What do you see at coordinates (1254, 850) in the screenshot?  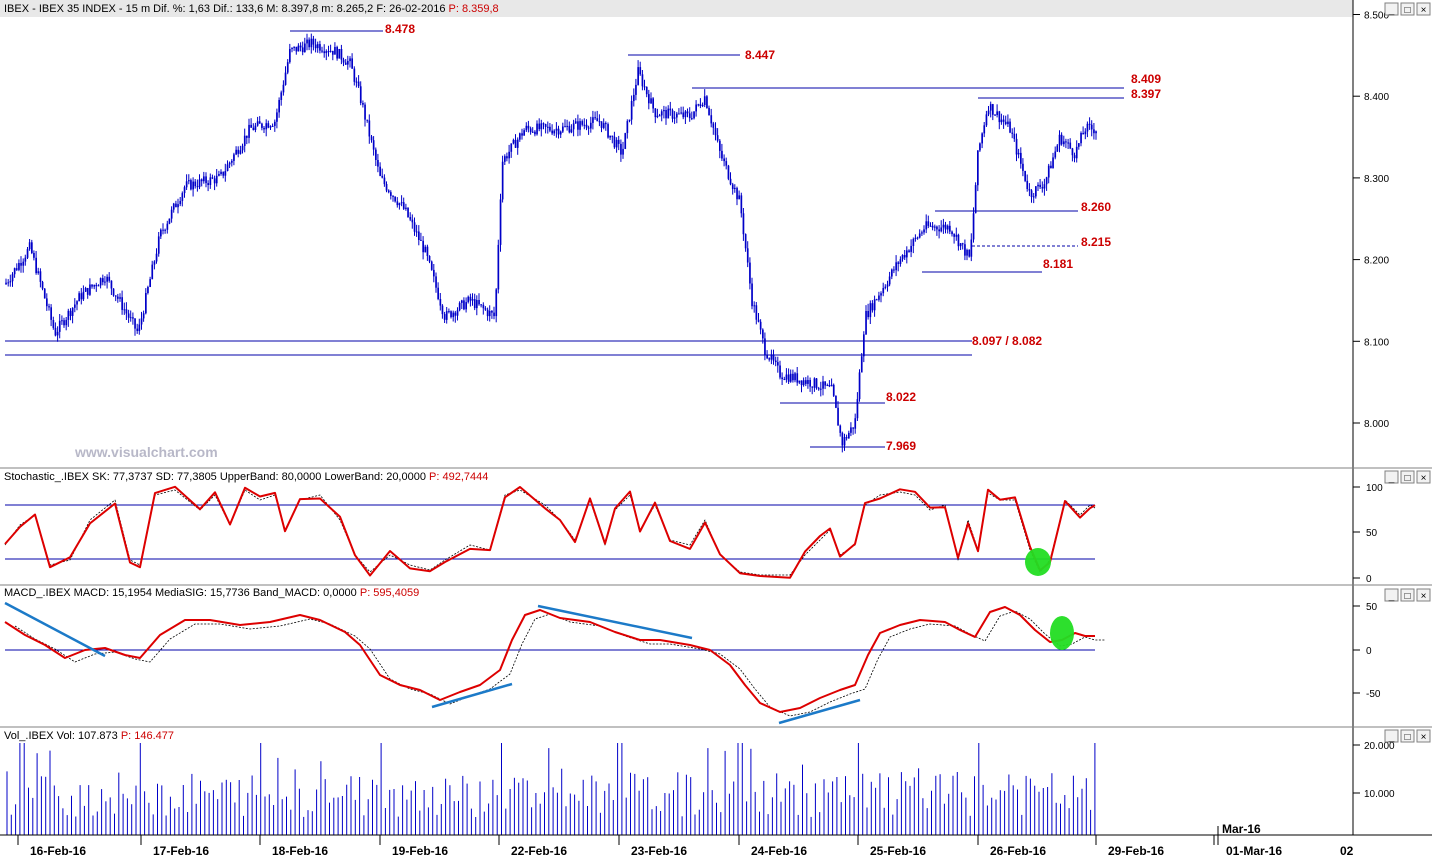 I see `date-label-10: 01-Mar-16` at bounding box center [1254, 850].